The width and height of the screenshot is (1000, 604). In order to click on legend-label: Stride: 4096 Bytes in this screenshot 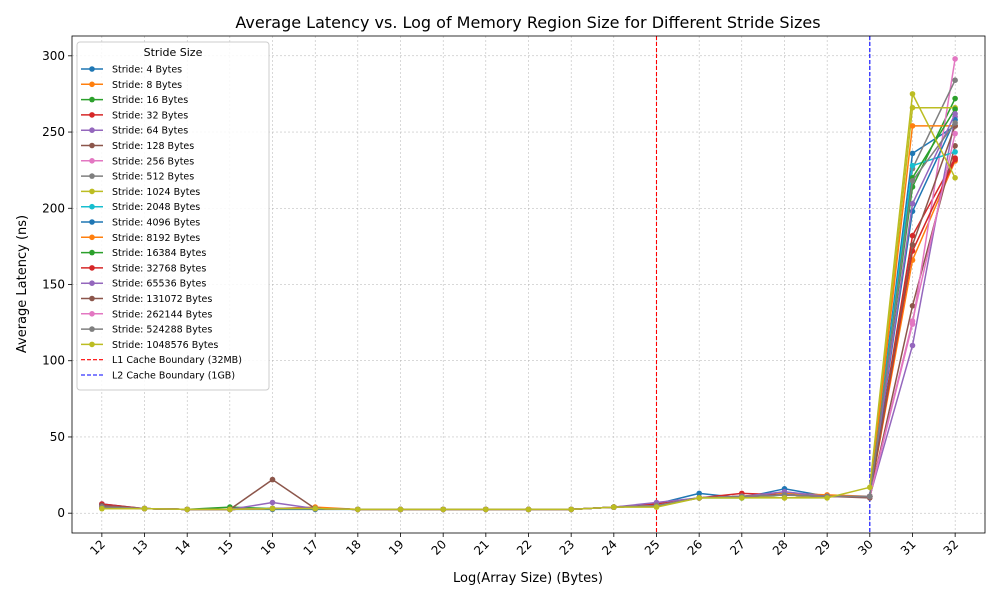, I will do `click(156, 223)`.